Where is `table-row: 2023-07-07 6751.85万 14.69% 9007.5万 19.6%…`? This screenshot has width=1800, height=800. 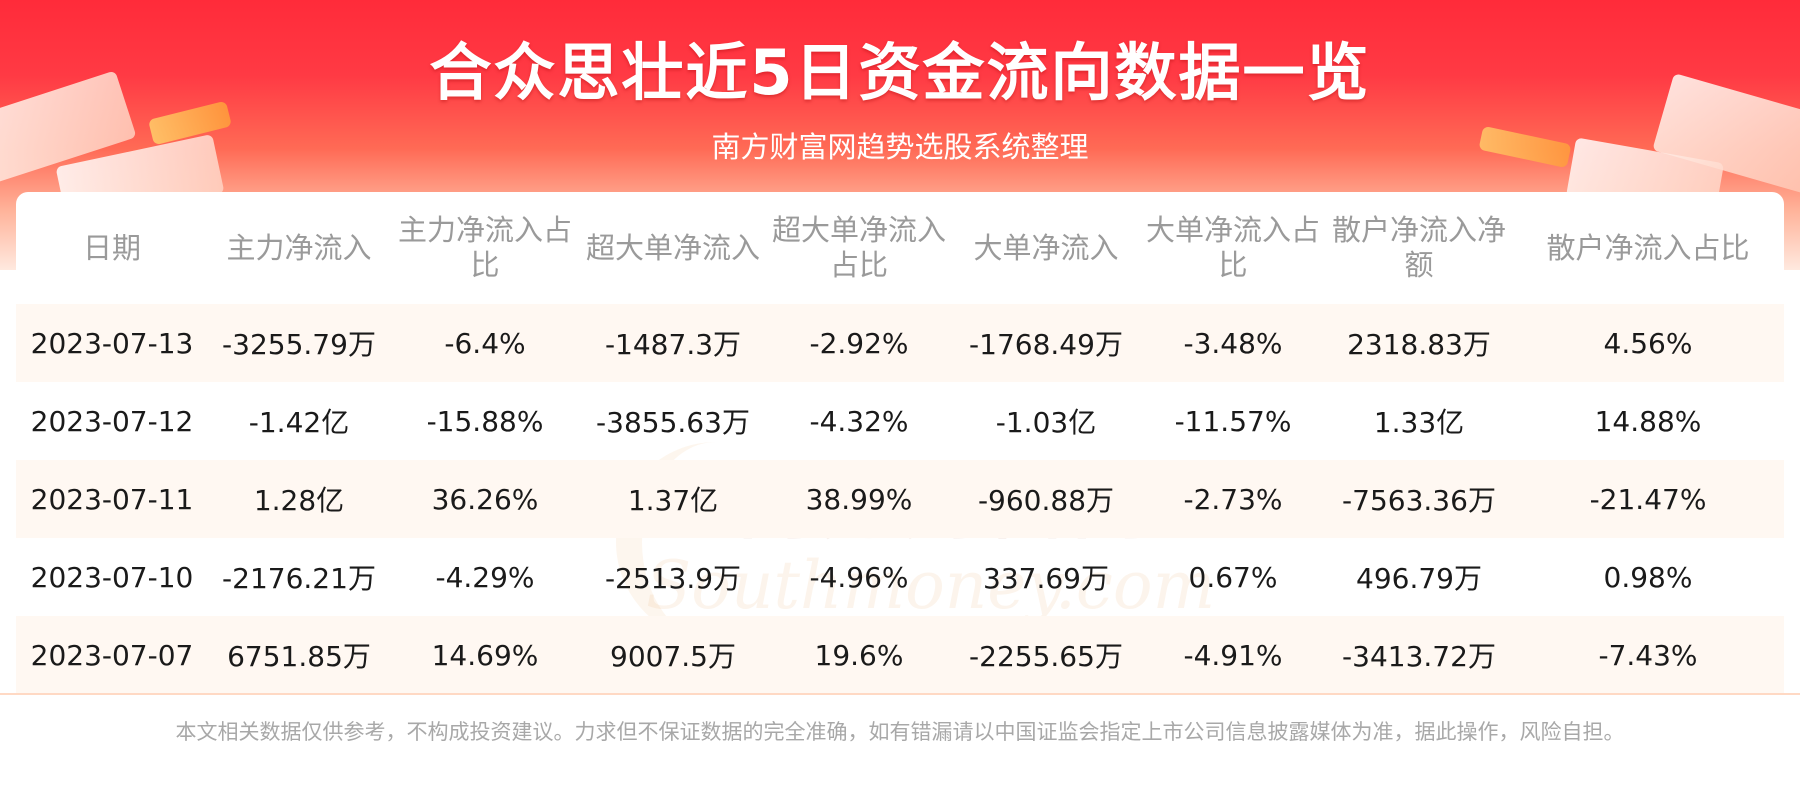 table-row: 2023-07-07 6751.85万 14.69% 9007.5万 19.6%… is located at coordinates (900, 655).